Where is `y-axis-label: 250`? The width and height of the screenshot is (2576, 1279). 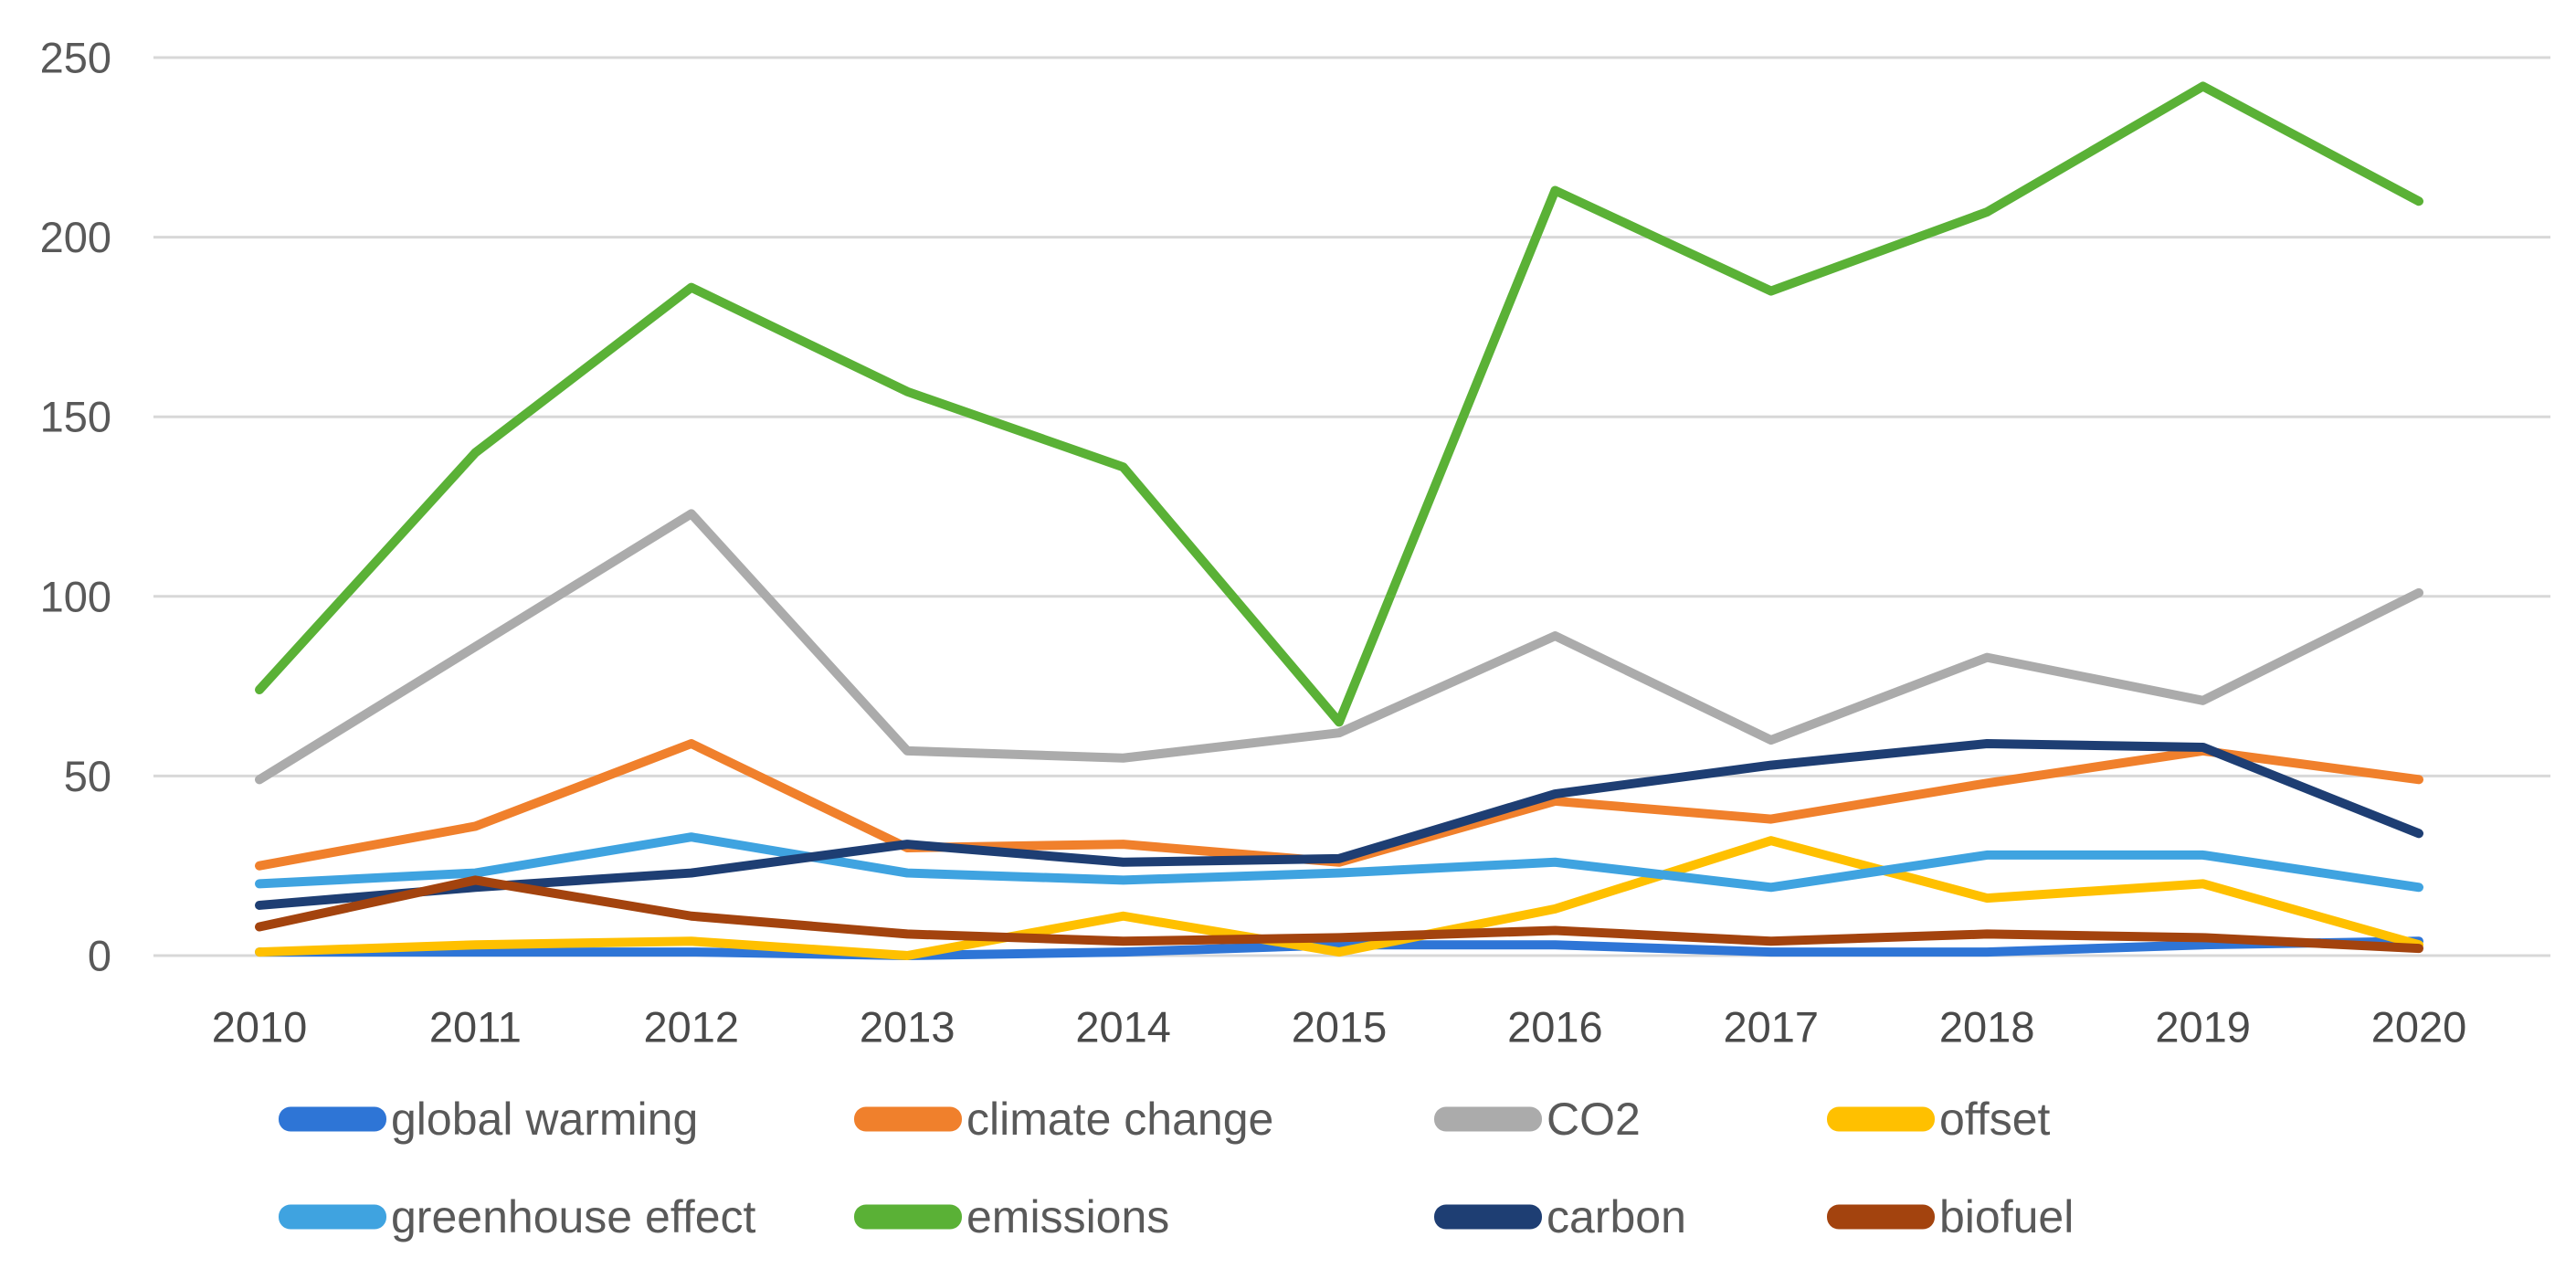 y-axis-label: 250 is located at coordinates (75, 58).